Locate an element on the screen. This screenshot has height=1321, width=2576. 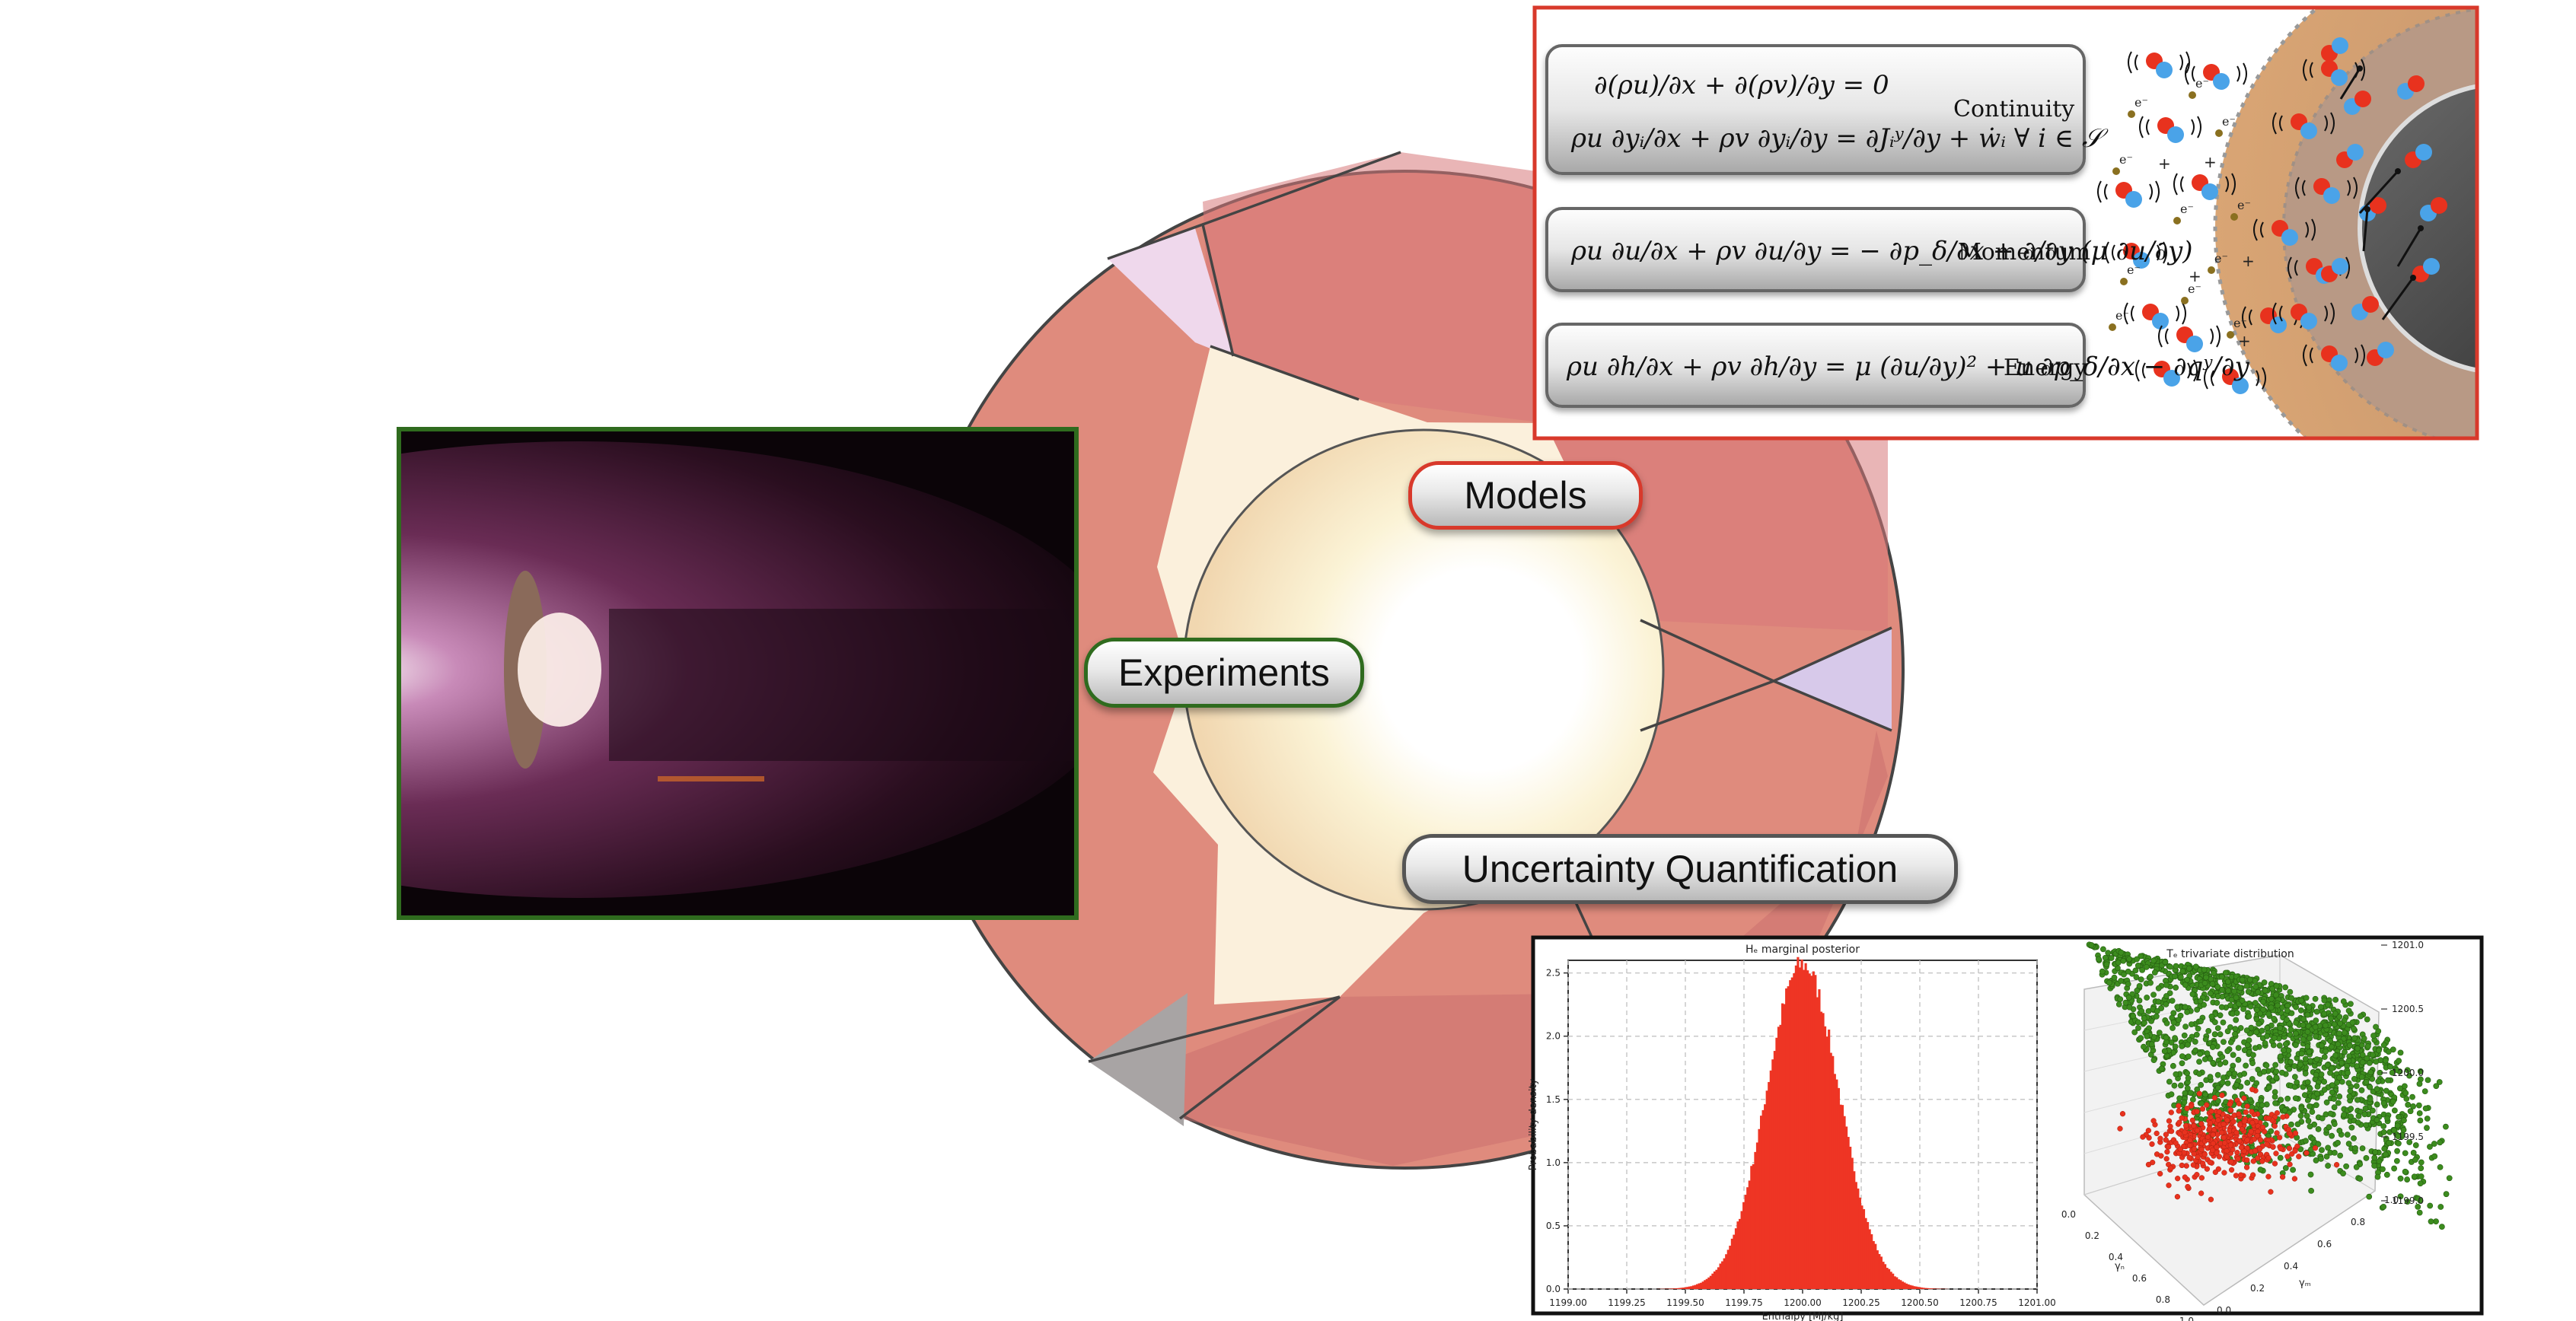
scatter-ytick-label: 0.8 is located at coordinates (2358, 1222).